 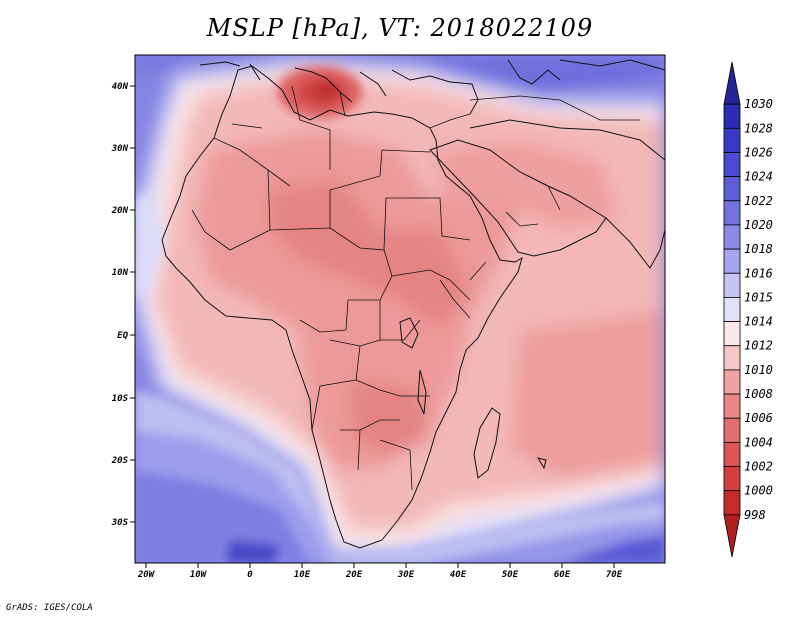 What do you see at coordinates (120, 273) in the screenshot?
I see `lat-label: 10N` at bounding box center [120, 273].